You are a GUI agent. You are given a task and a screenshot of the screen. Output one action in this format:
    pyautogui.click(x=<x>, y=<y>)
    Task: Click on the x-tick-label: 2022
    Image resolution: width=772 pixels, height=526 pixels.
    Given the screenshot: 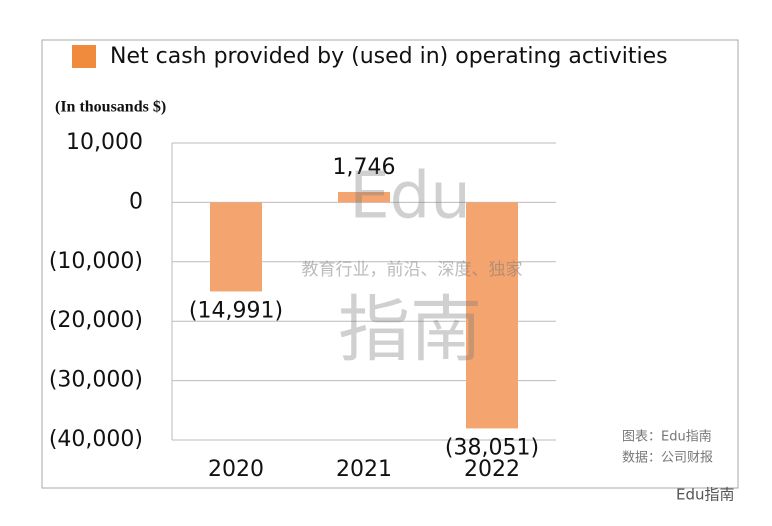 What is the action you would take?
    pyautogui.click(x=492, y=469)
    